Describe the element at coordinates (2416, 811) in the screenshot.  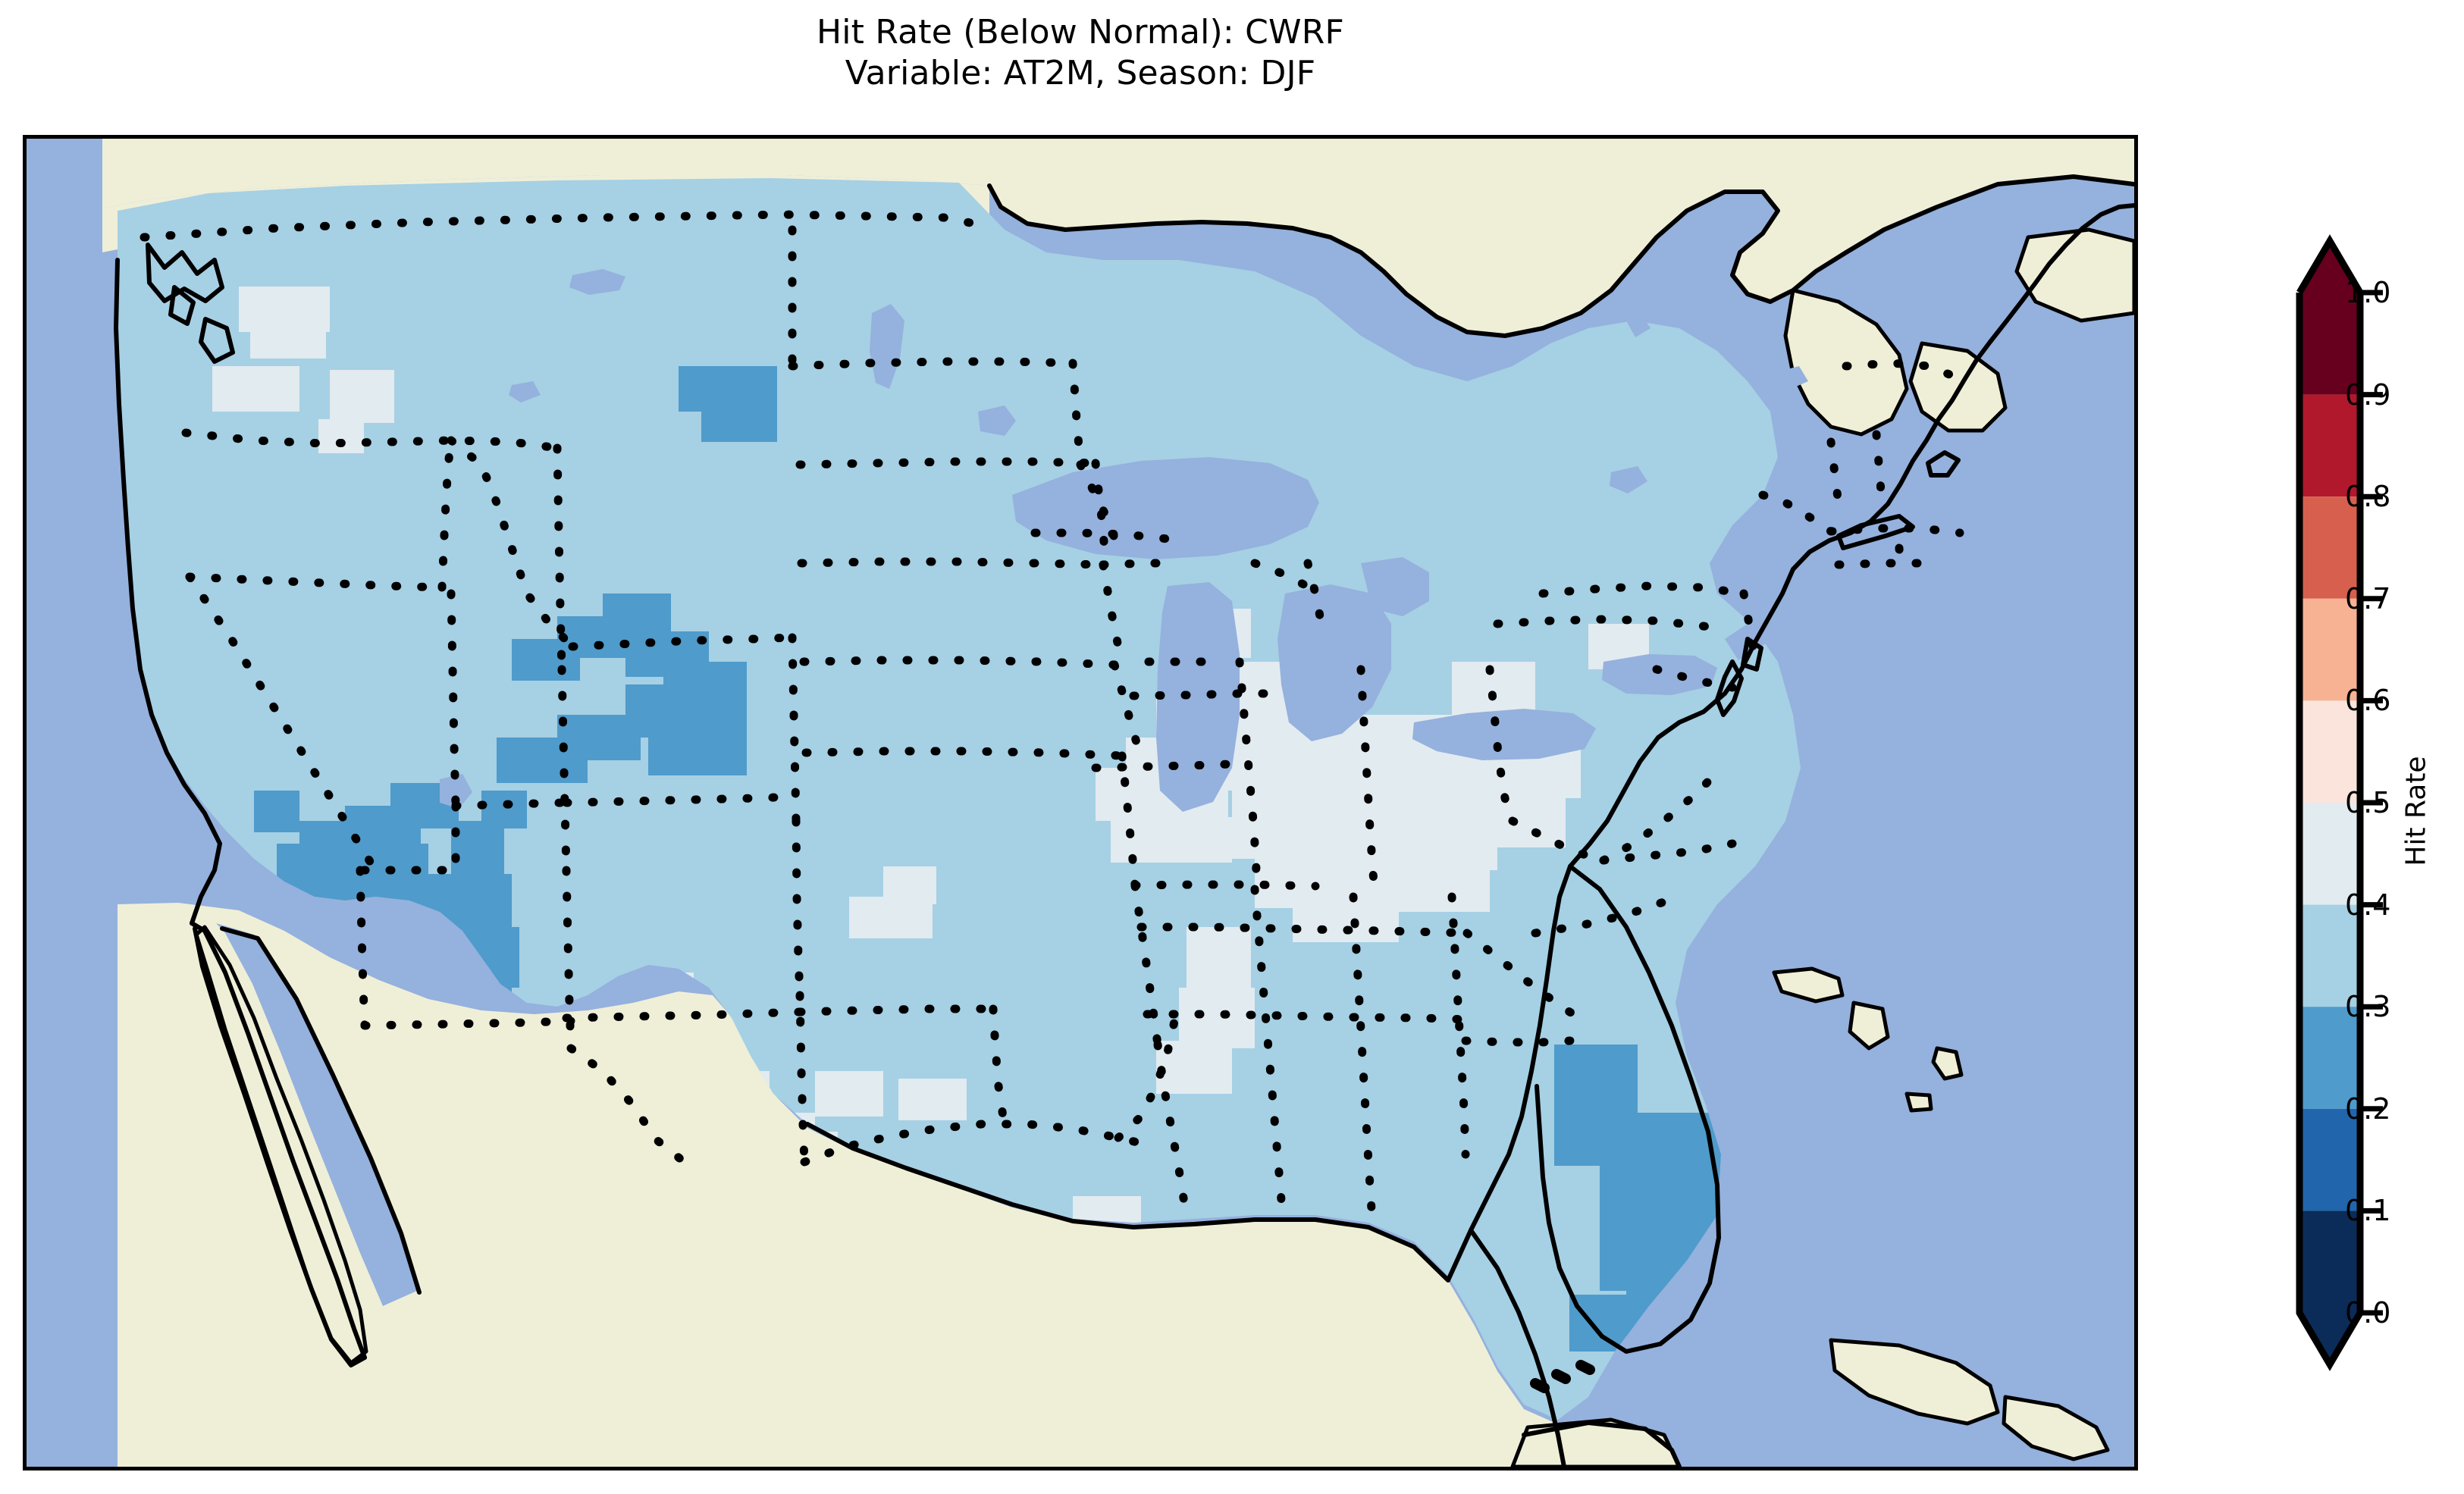
I see `colorbar-axis-label: Hit Rate` at that location.